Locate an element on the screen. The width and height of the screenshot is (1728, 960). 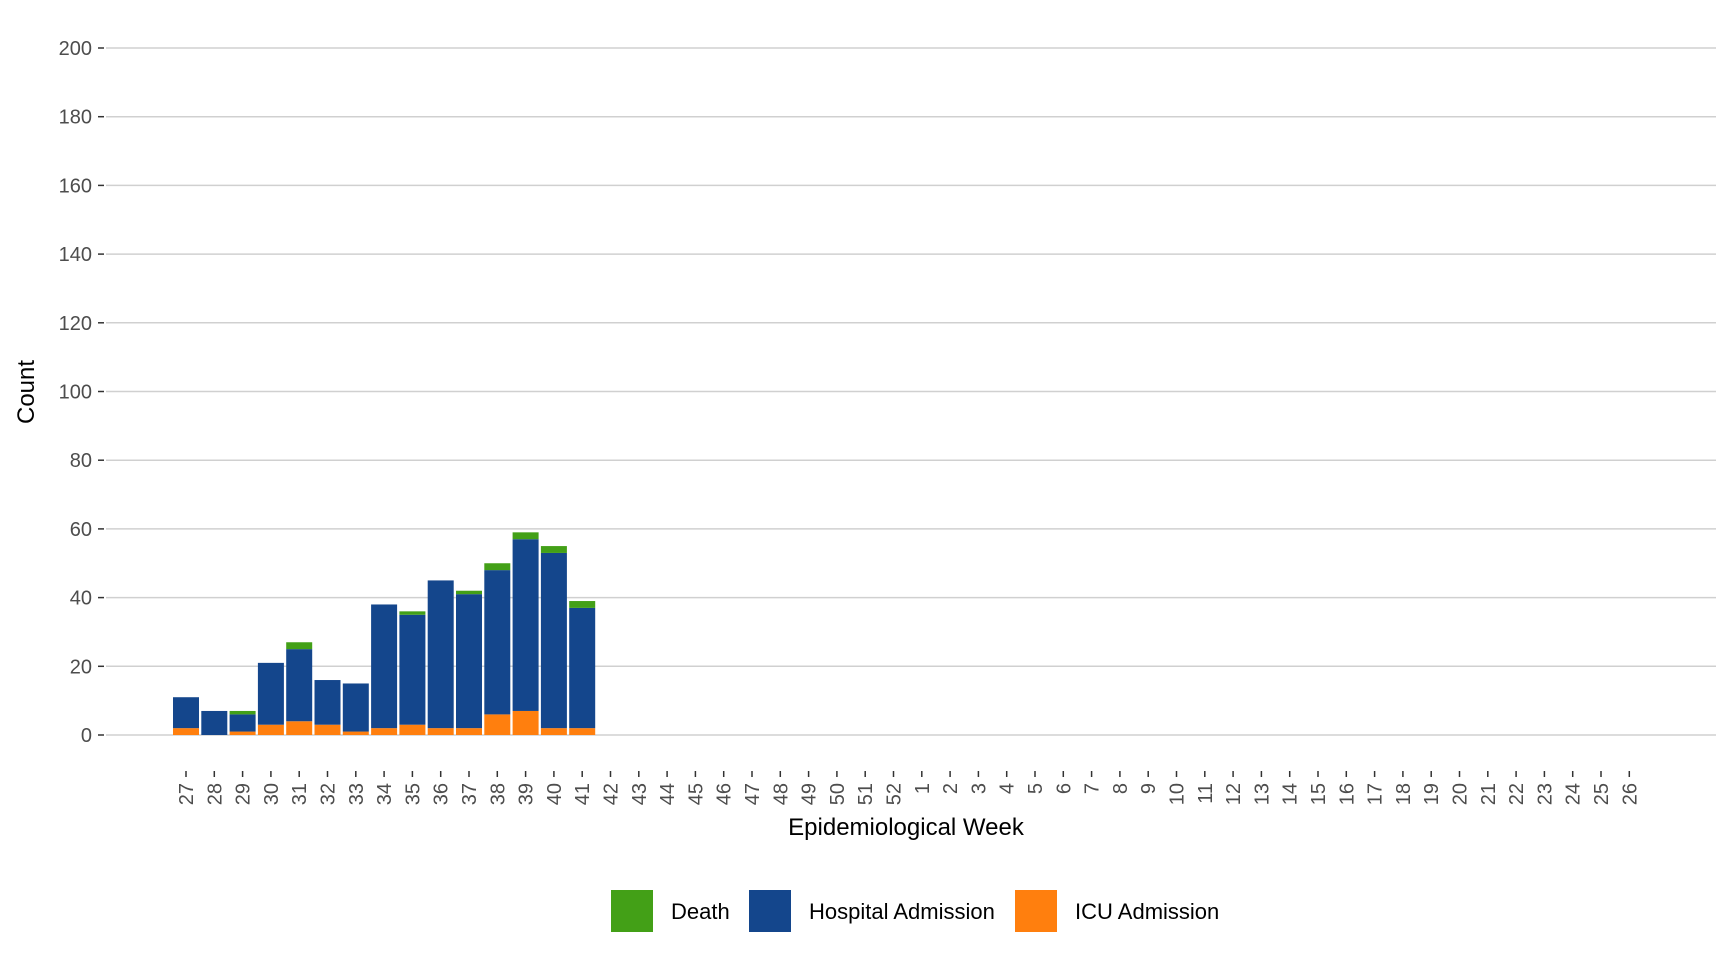
x-tick-label: 24 is located at coordinates (1574, 794).